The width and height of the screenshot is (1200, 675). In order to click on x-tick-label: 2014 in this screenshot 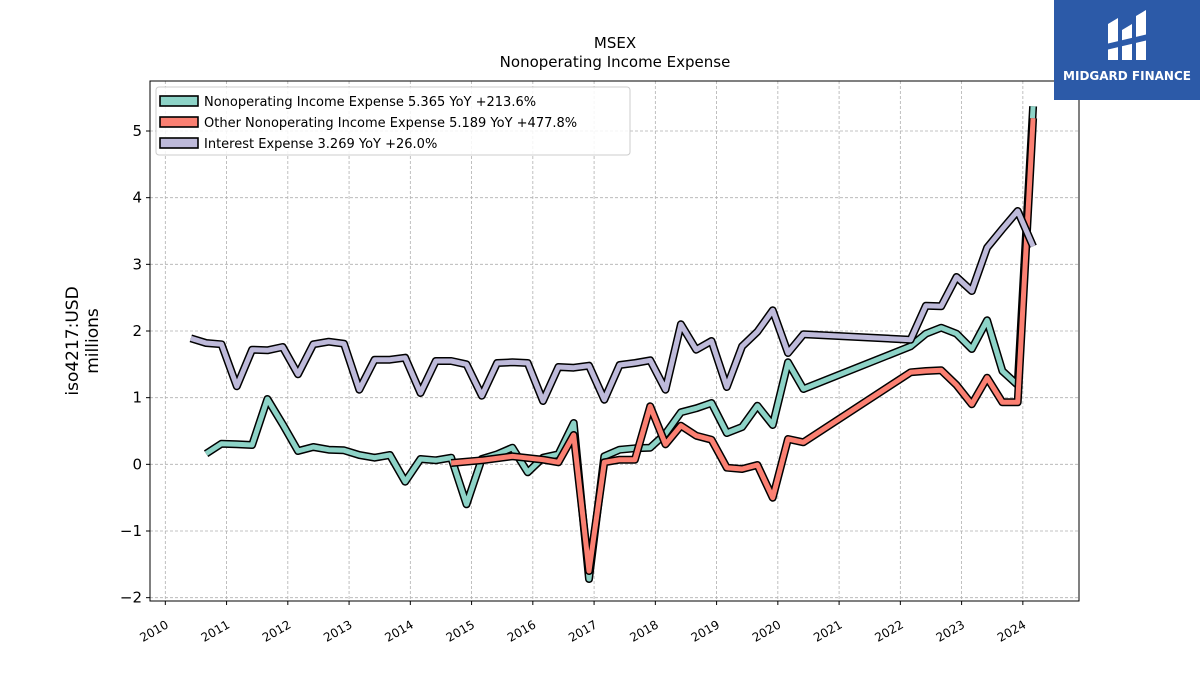, I will do `click(398, 630)`.